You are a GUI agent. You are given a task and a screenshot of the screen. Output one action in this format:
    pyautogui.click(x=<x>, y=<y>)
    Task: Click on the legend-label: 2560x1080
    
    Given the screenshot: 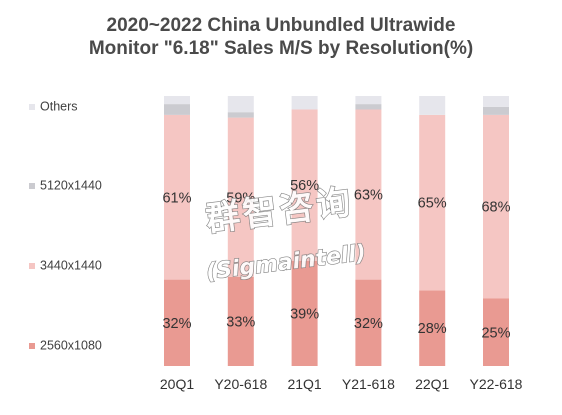 What is the action you would take?
    pyautogui.click(x=71, y=346)
    